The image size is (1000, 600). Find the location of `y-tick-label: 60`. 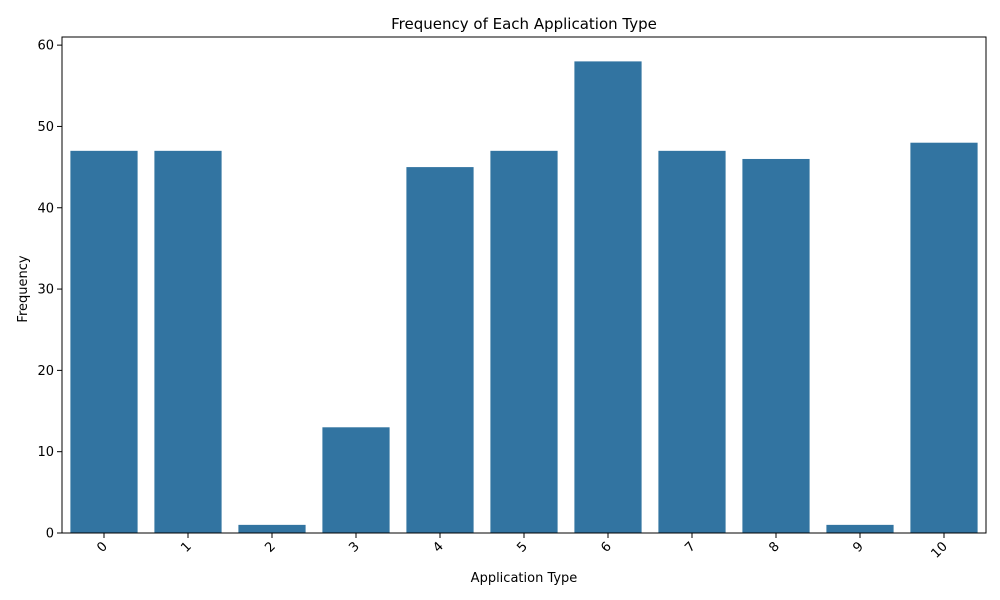

y-tick-label: 60 is located at coordinates (45, 46).